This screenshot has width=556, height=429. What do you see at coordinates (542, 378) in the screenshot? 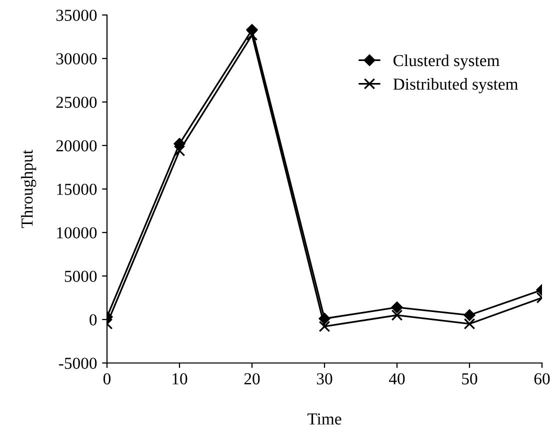
I see `x-tick-label: 60` at bounding box center [542, 378].